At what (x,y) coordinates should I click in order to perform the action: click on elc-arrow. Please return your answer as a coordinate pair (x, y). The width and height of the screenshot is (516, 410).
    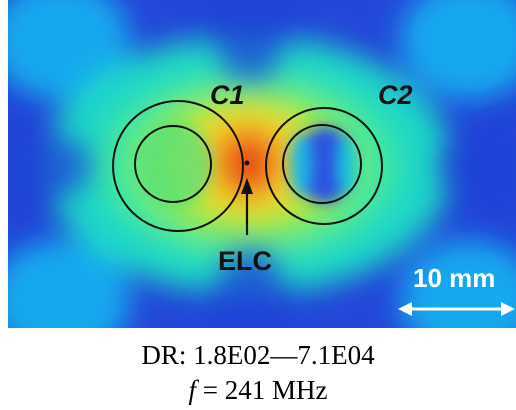
    Looking at the image, I should click on (247, 206).